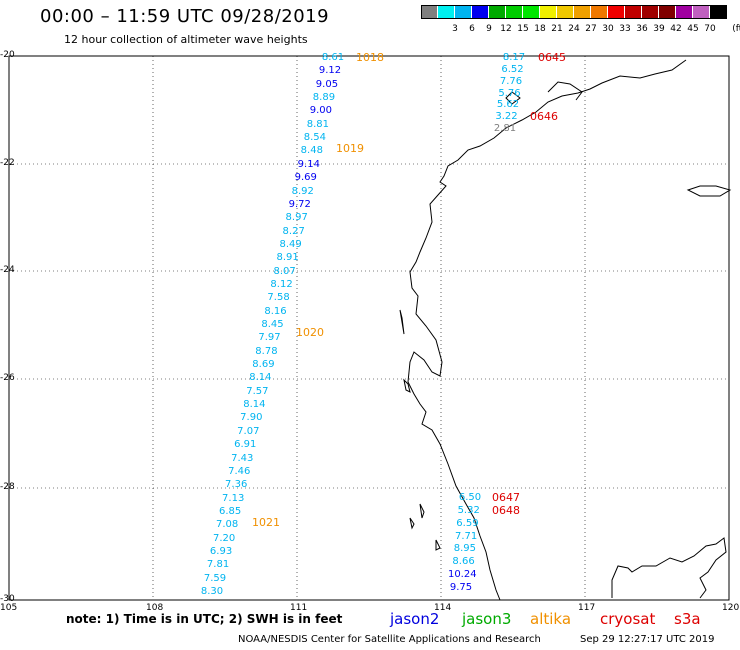 The width and height of the screenshot is (740, 650). Describe the element at coordinates (647, 639) in the screenshot. I see `generated-timestamp: Sep 29 12:27:17 UTC 2019` at that location.